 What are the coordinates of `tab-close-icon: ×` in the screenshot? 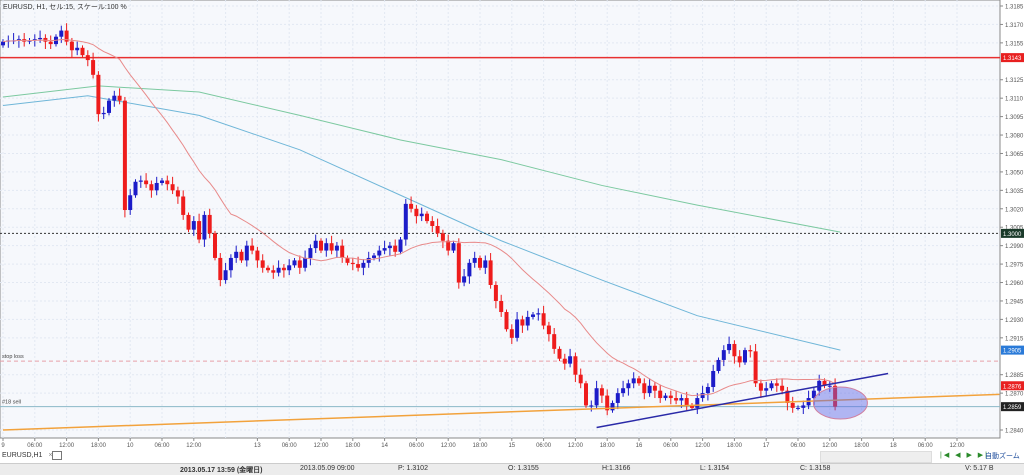 It's located at (50, 455).